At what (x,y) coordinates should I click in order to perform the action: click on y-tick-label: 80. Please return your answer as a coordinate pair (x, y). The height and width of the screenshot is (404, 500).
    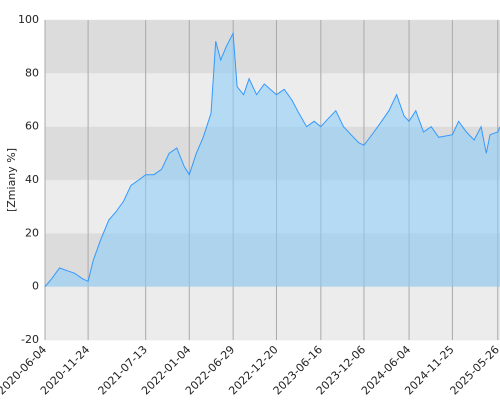
    Looking at the image, I should click on (32, 72).